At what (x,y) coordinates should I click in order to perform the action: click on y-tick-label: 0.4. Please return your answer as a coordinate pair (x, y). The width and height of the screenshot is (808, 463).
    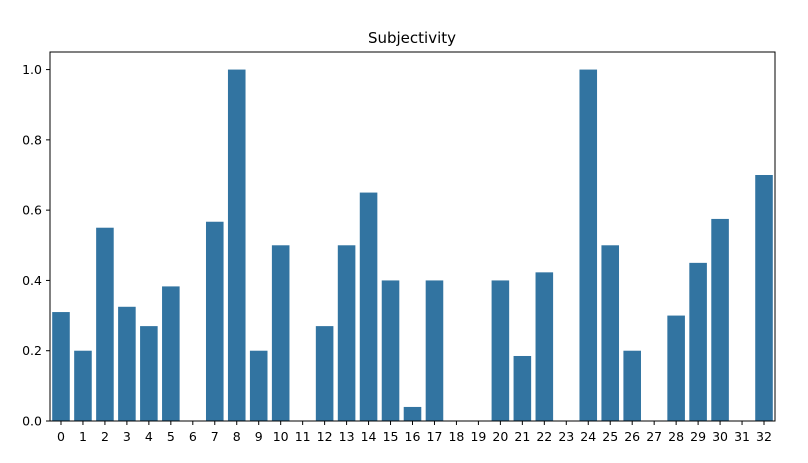
    Looking at the image, I should click on (32, 280).